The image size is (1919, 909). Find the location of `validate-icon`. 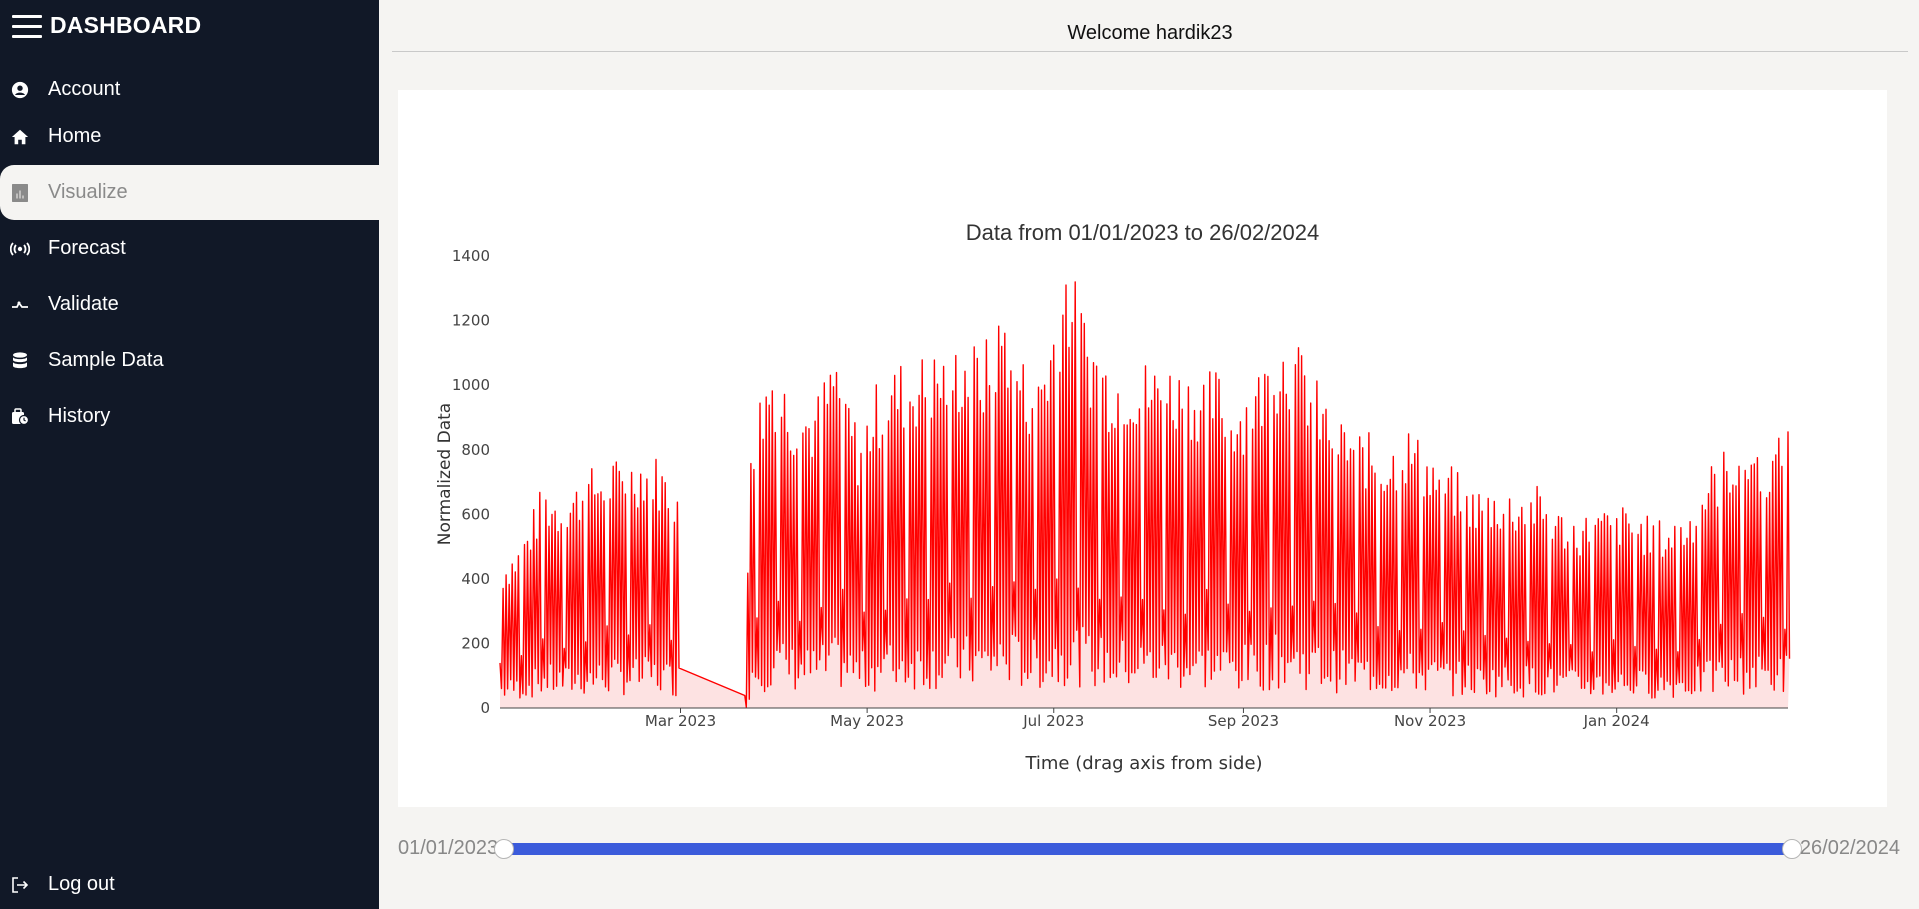

validate-icon is located at coordinates (20, 305).